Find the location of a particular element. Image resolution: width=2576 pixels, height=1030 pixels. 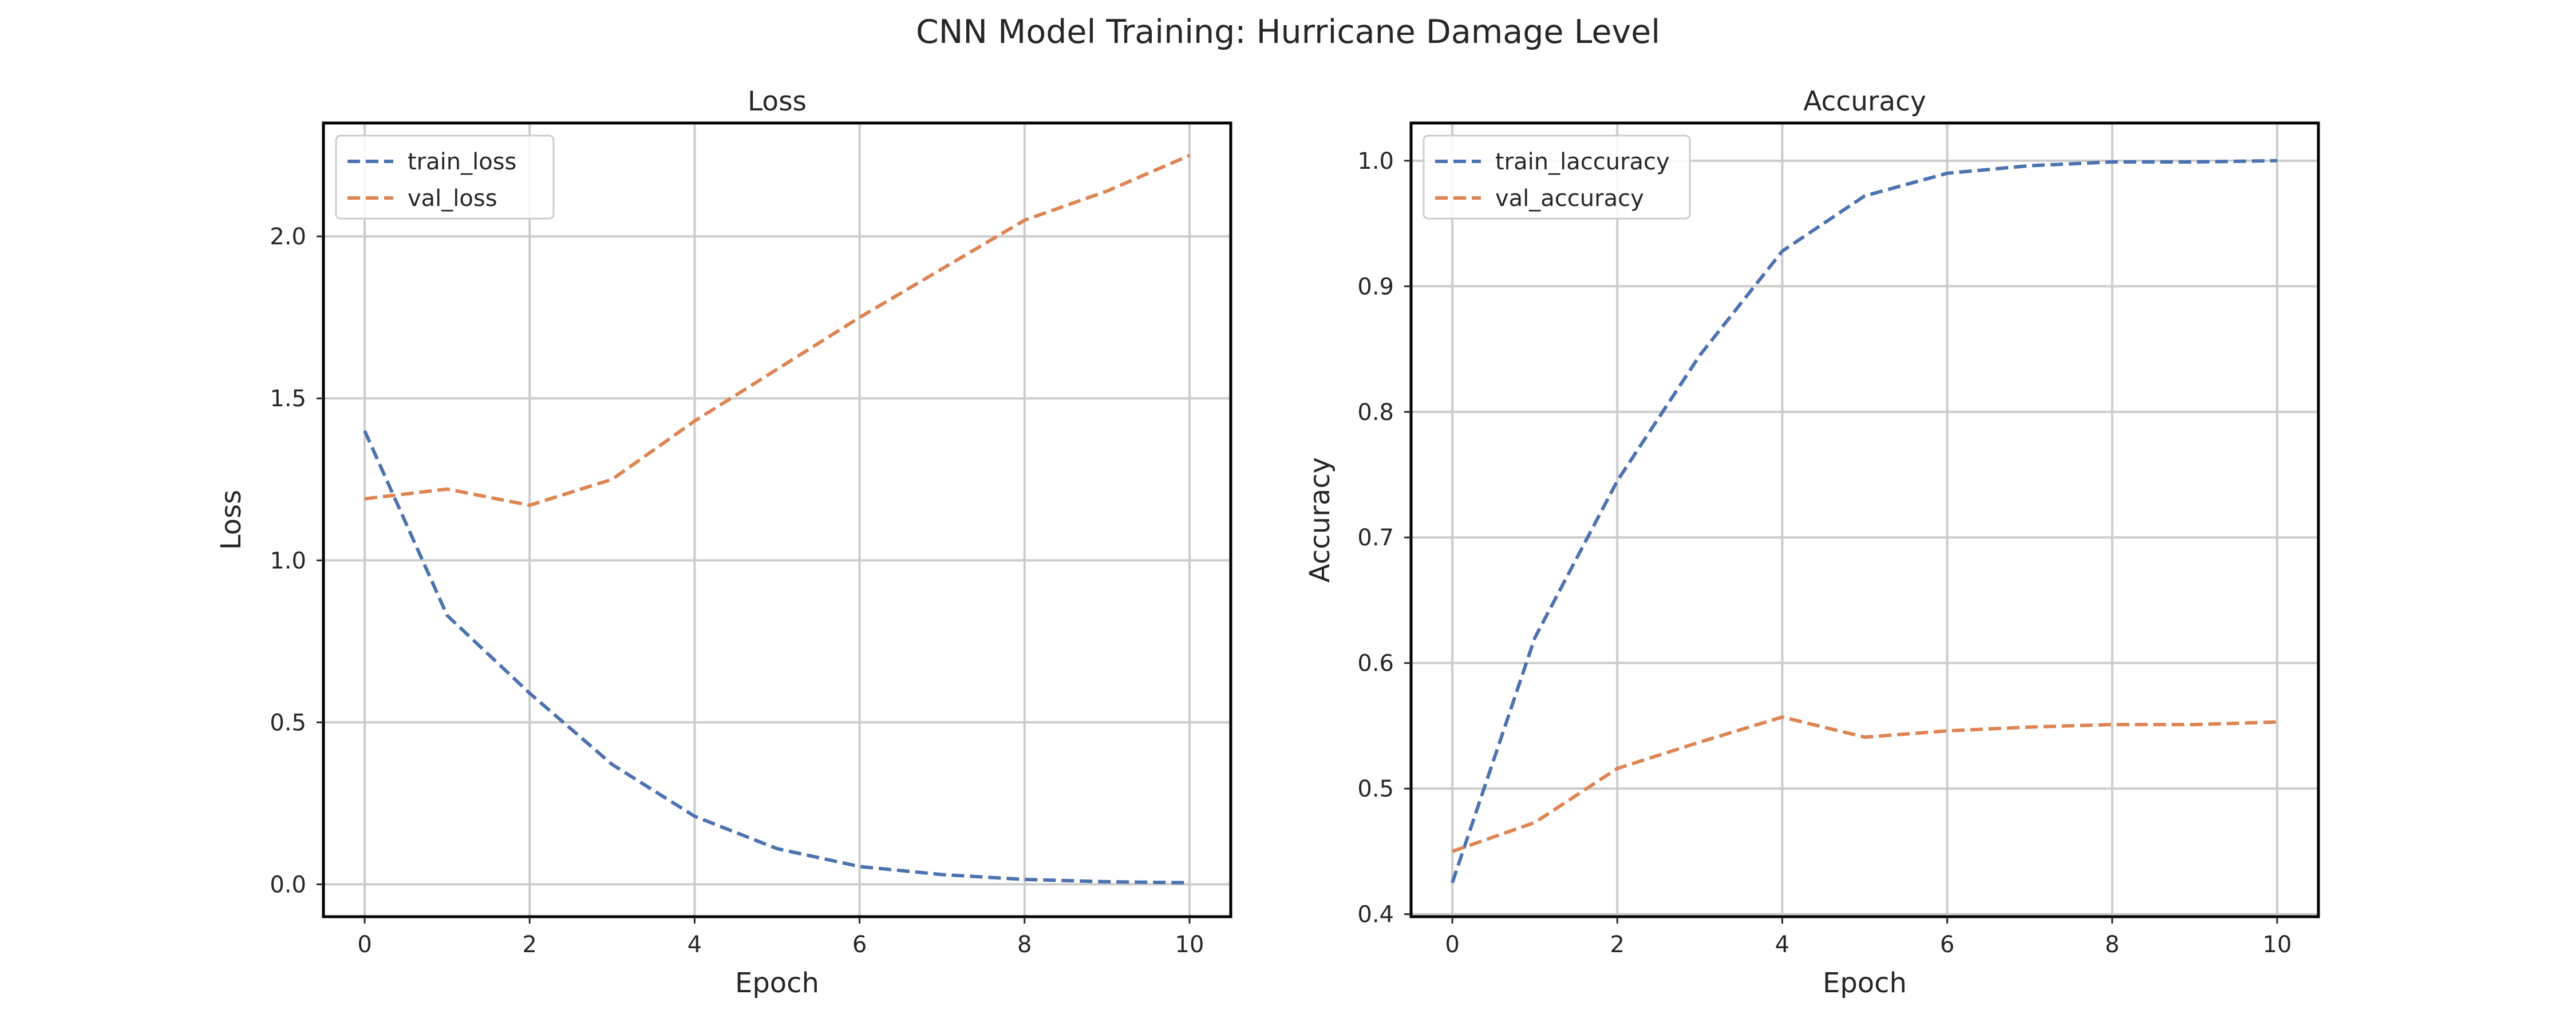

accuracy-xtick-label: 8 is located at coordinates (2112, 945).